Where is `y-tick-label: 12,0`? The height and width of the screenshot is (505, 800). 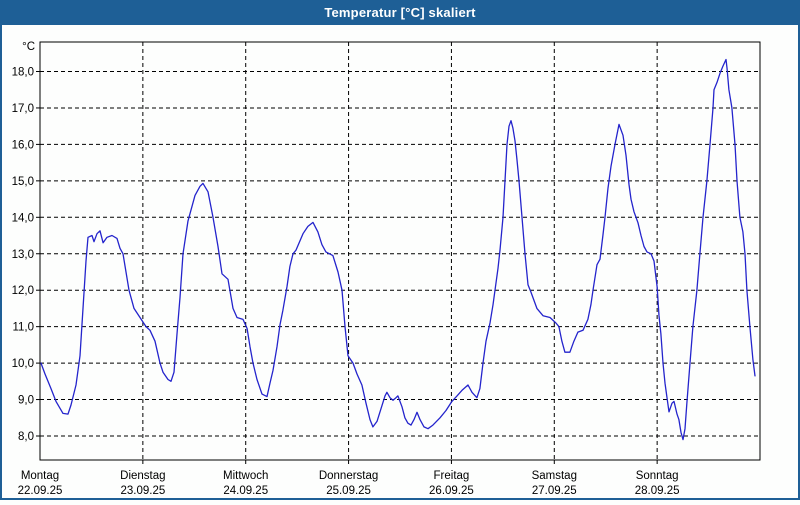
y-tick-label: 12,0 is located at coordinates (23, 291).